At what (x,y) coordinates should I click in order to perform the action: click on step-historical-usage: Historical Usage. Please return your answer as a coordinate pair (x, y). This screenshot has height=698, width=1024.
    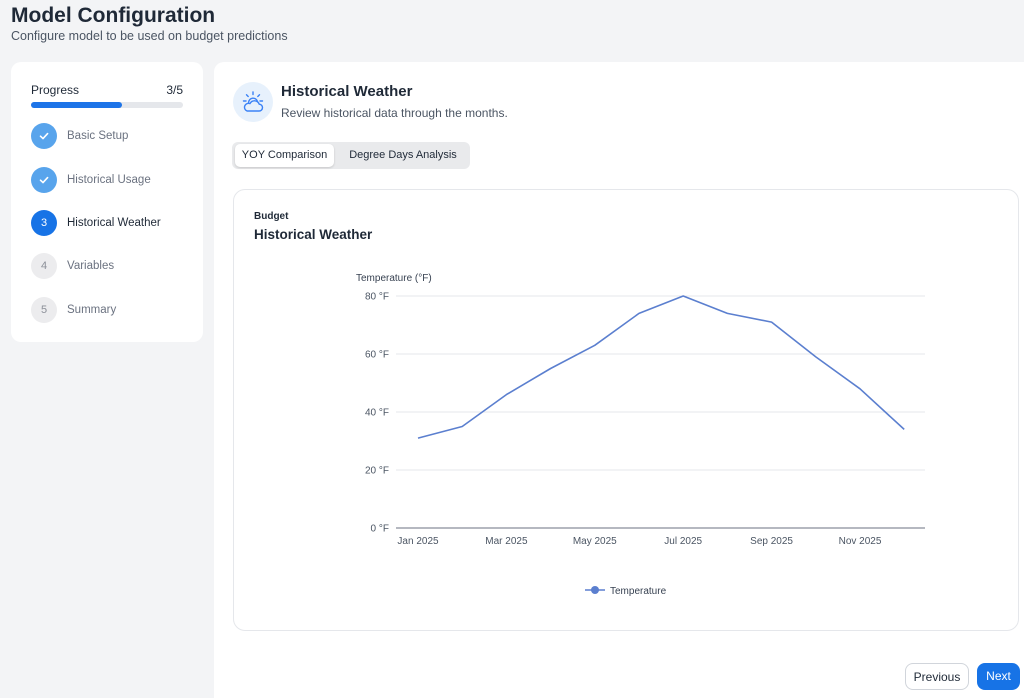
    Looking at the image, I should click on (111, 180).